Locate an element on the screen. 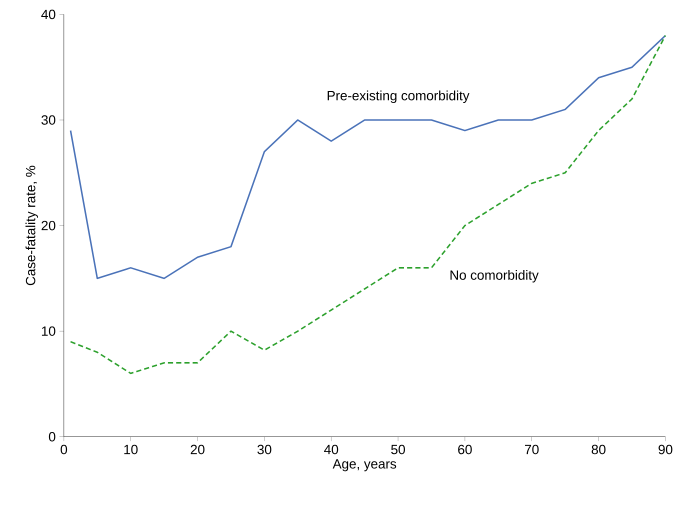 Image resolution: width=685 pixels, height=507 pixels. series-label: No comorbidity is located at coordinates (494, 276).